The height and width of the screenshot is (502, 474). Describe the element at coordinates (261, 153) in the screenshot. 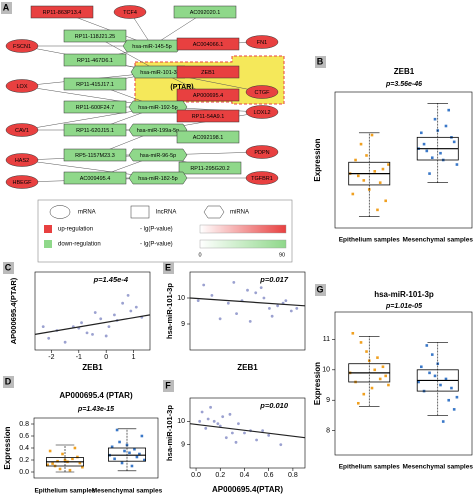

I see `node-label: PDPN` at that location.